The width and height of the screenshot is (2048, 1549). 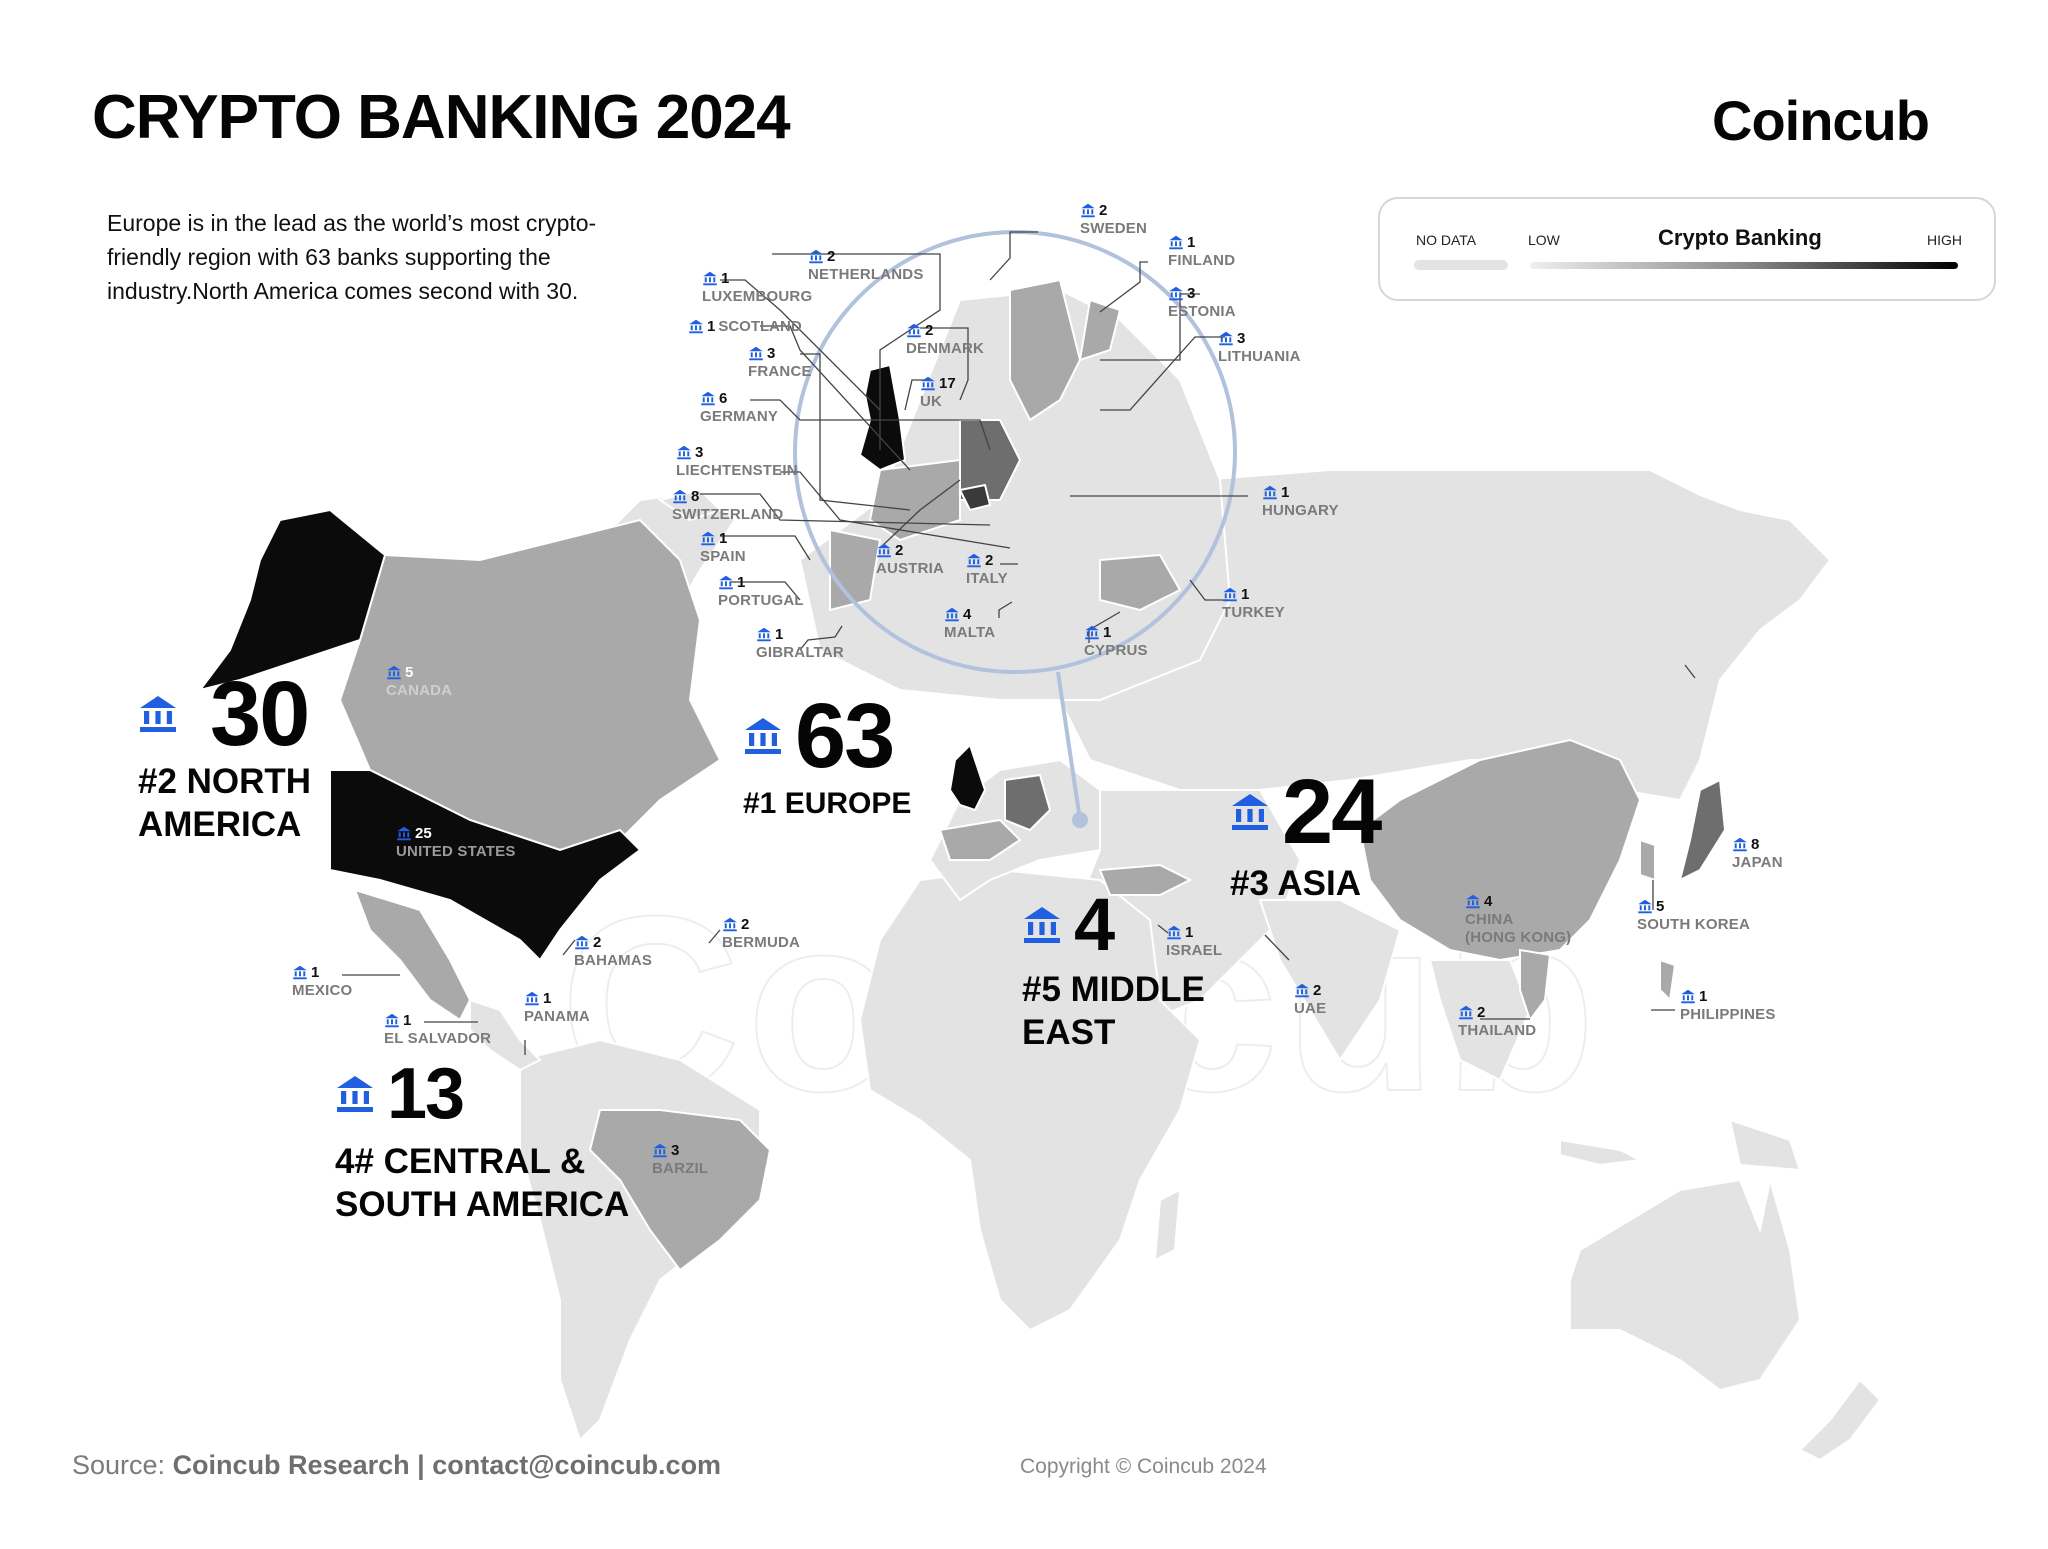 What do you see at coordinates (728, 505) in the screenshot?
I see `label-switzerland: 8 SWITZERLAND` at bounding box center [728, 505].